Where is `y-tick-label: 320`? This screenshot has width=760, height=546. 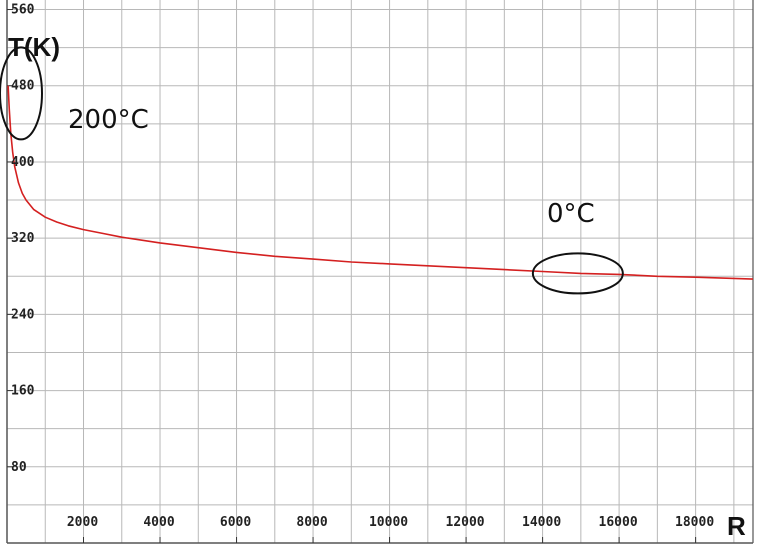 y-tick-label: 320 is located at coordinates (23, 238).